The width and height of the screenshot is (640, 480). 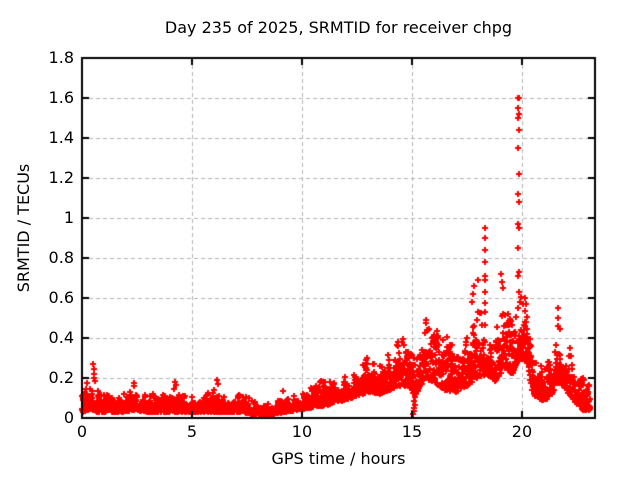 What do you see at coordinates (192, 431) in the screenshot?
I see `x-tick-label: 5` at bounding box center [192, 431].